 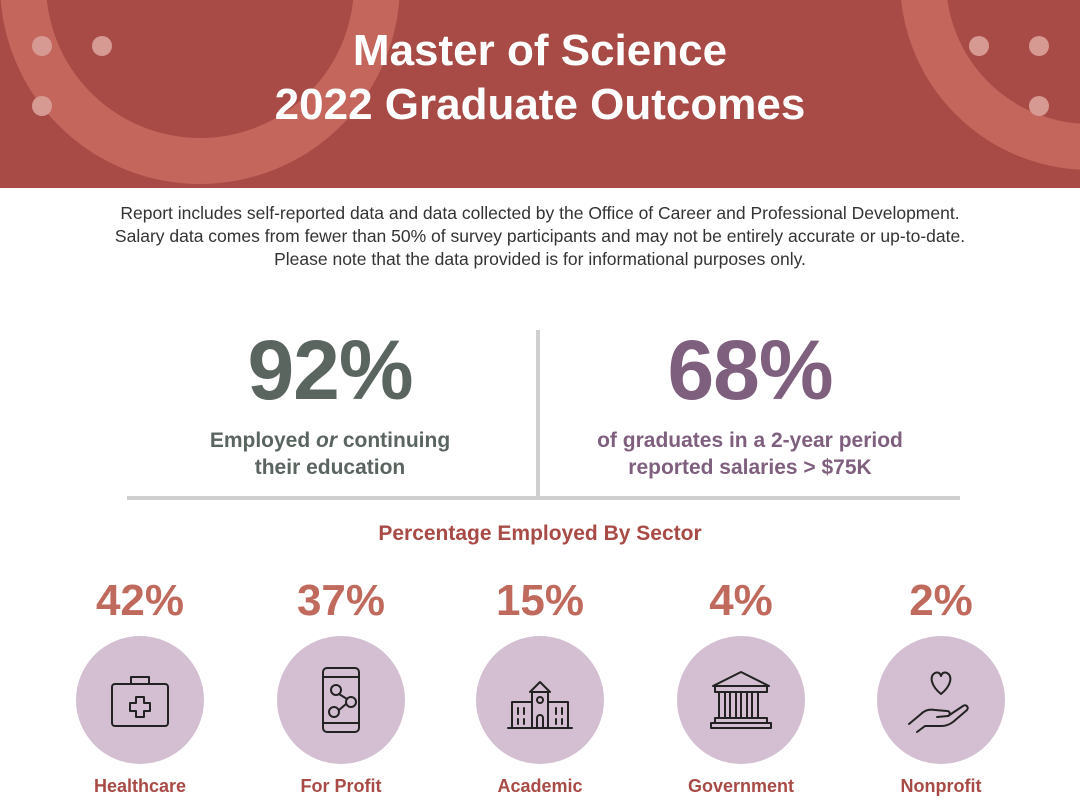 I want to click on salary-percent: 68%, so click(x=750, y=370).